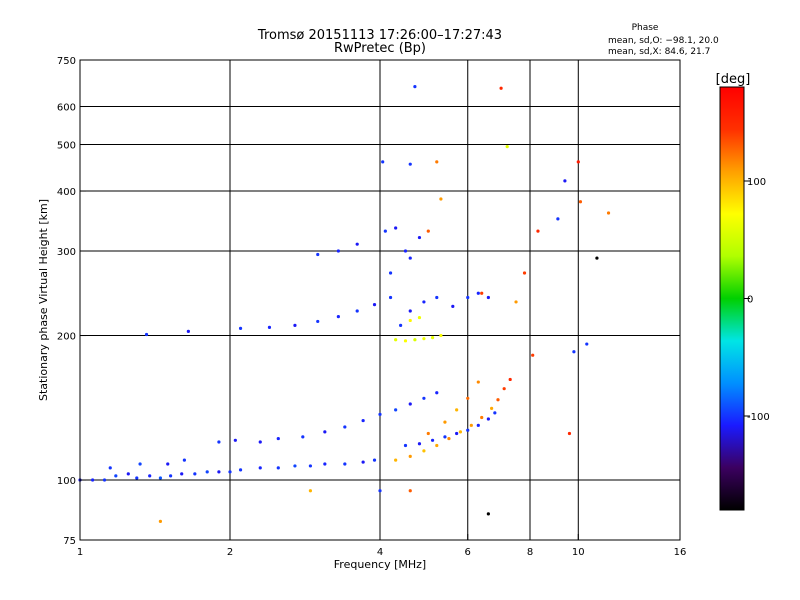  Describe the element at coordinates (66, 252) in the screenshot. I see `y-tick-label: 300` at that location.